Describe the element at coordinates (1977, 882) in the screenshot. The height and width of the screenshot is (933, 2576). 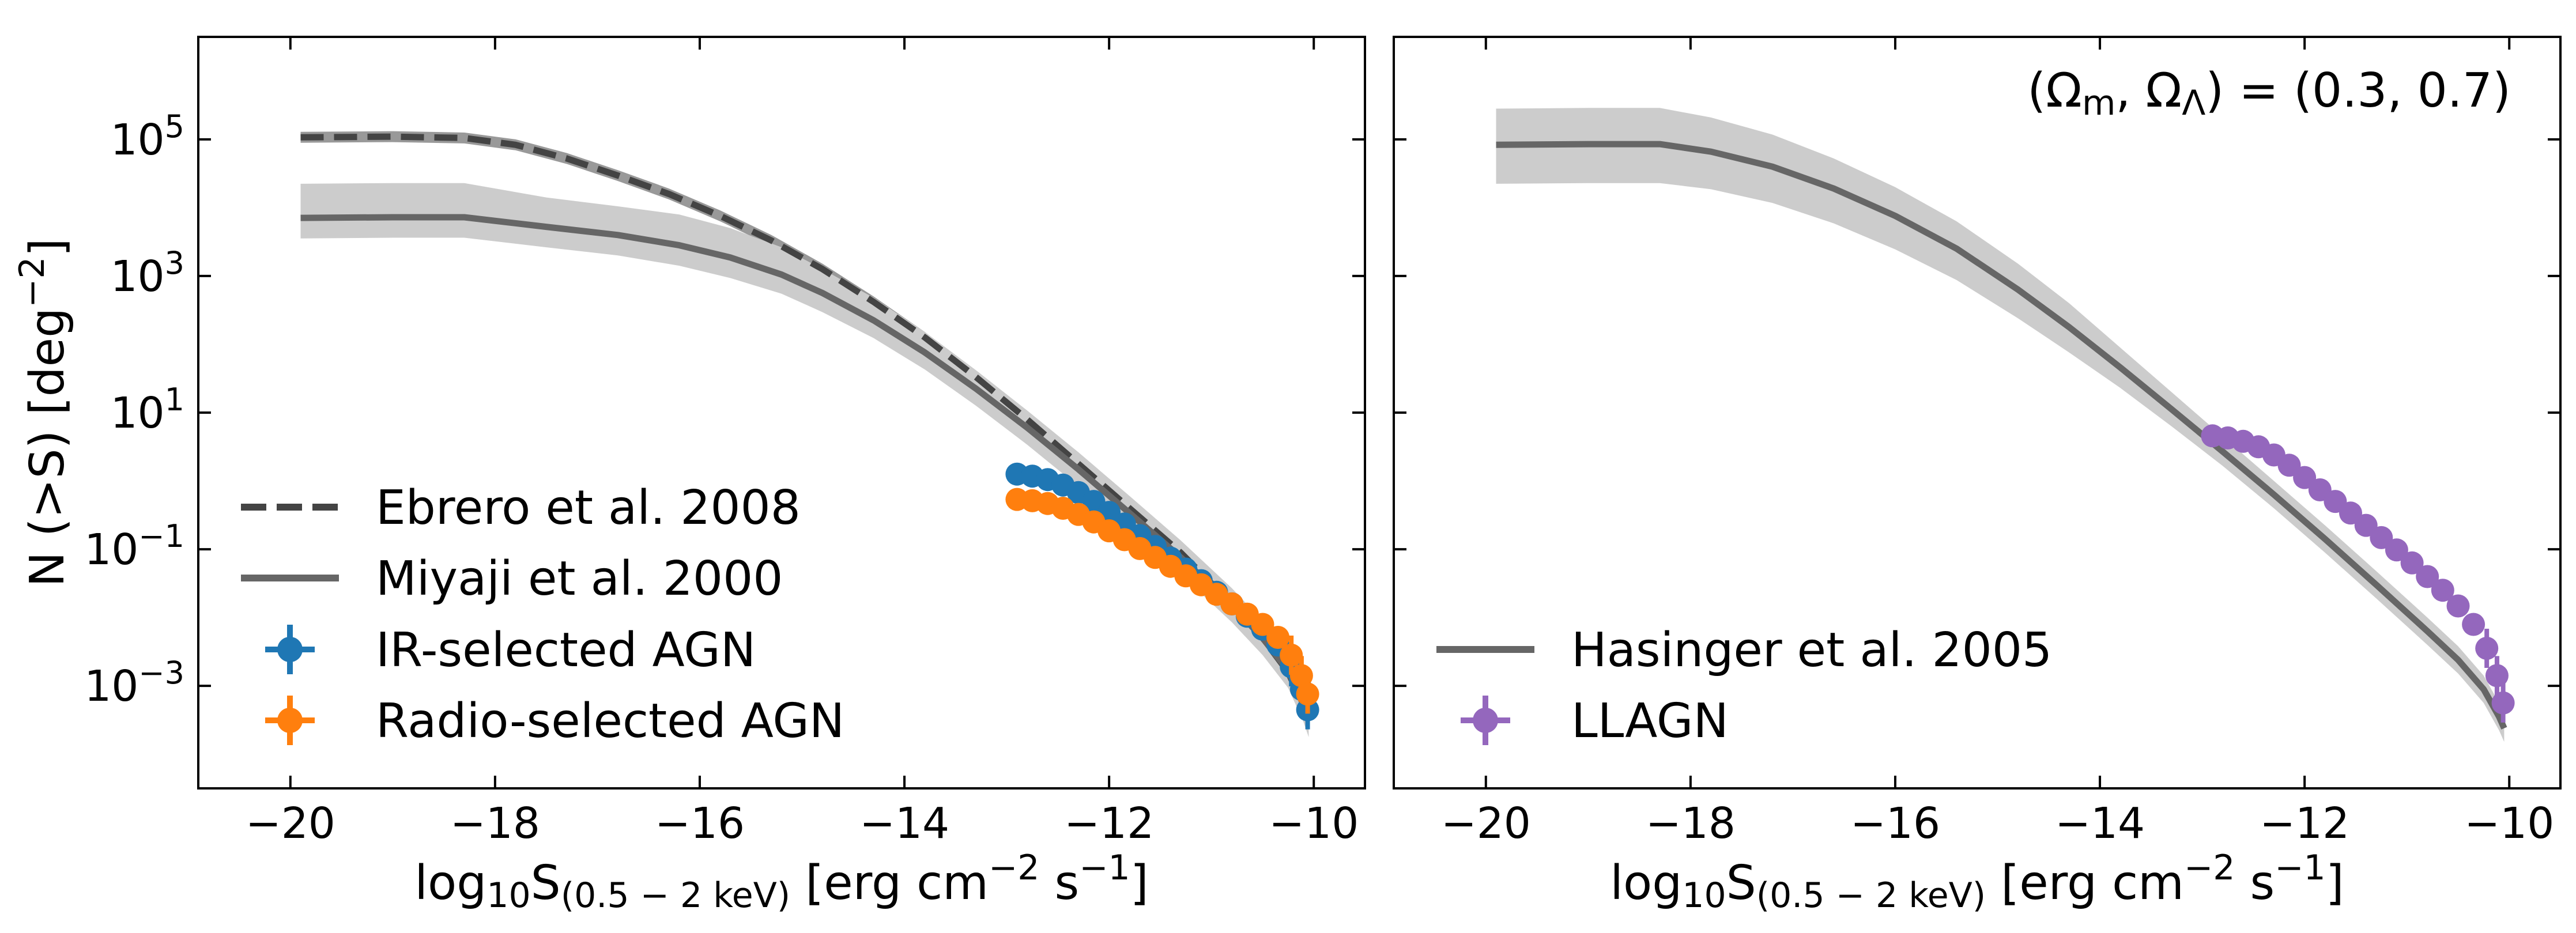
I see `right-x-axis-title: log10S(0.5 − 2 keV) [erg cm−2 s−1]` at that location.